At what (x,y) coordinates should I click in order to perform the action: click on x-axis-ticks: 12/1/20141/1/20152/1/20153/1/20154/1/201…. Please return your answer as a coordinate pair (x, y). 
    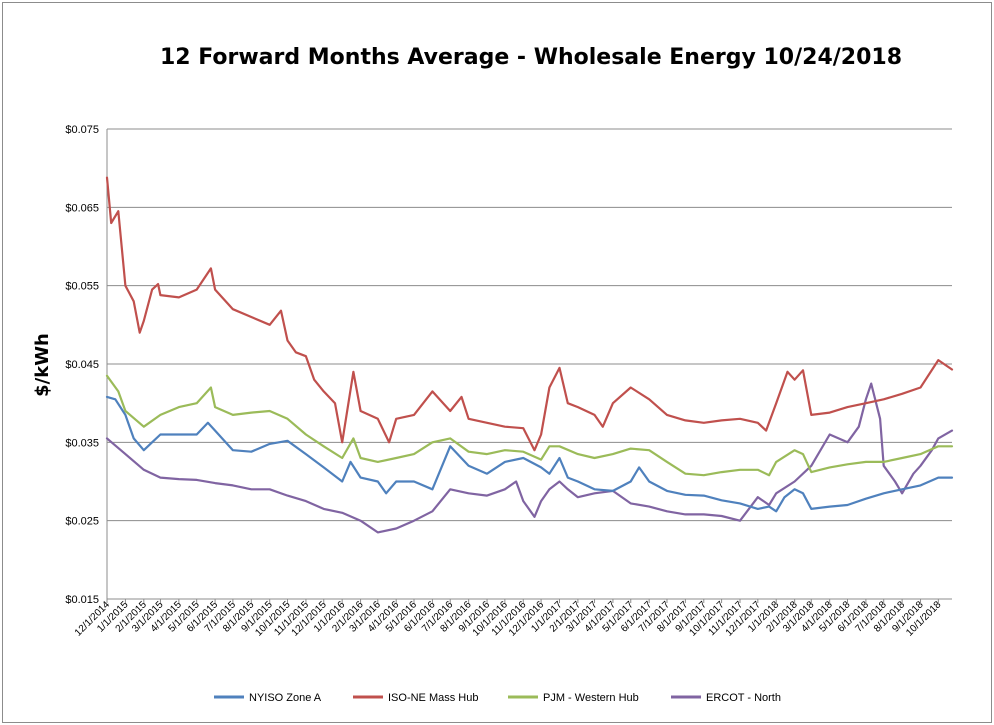
    Looking at the image, I should click on (508, 619).